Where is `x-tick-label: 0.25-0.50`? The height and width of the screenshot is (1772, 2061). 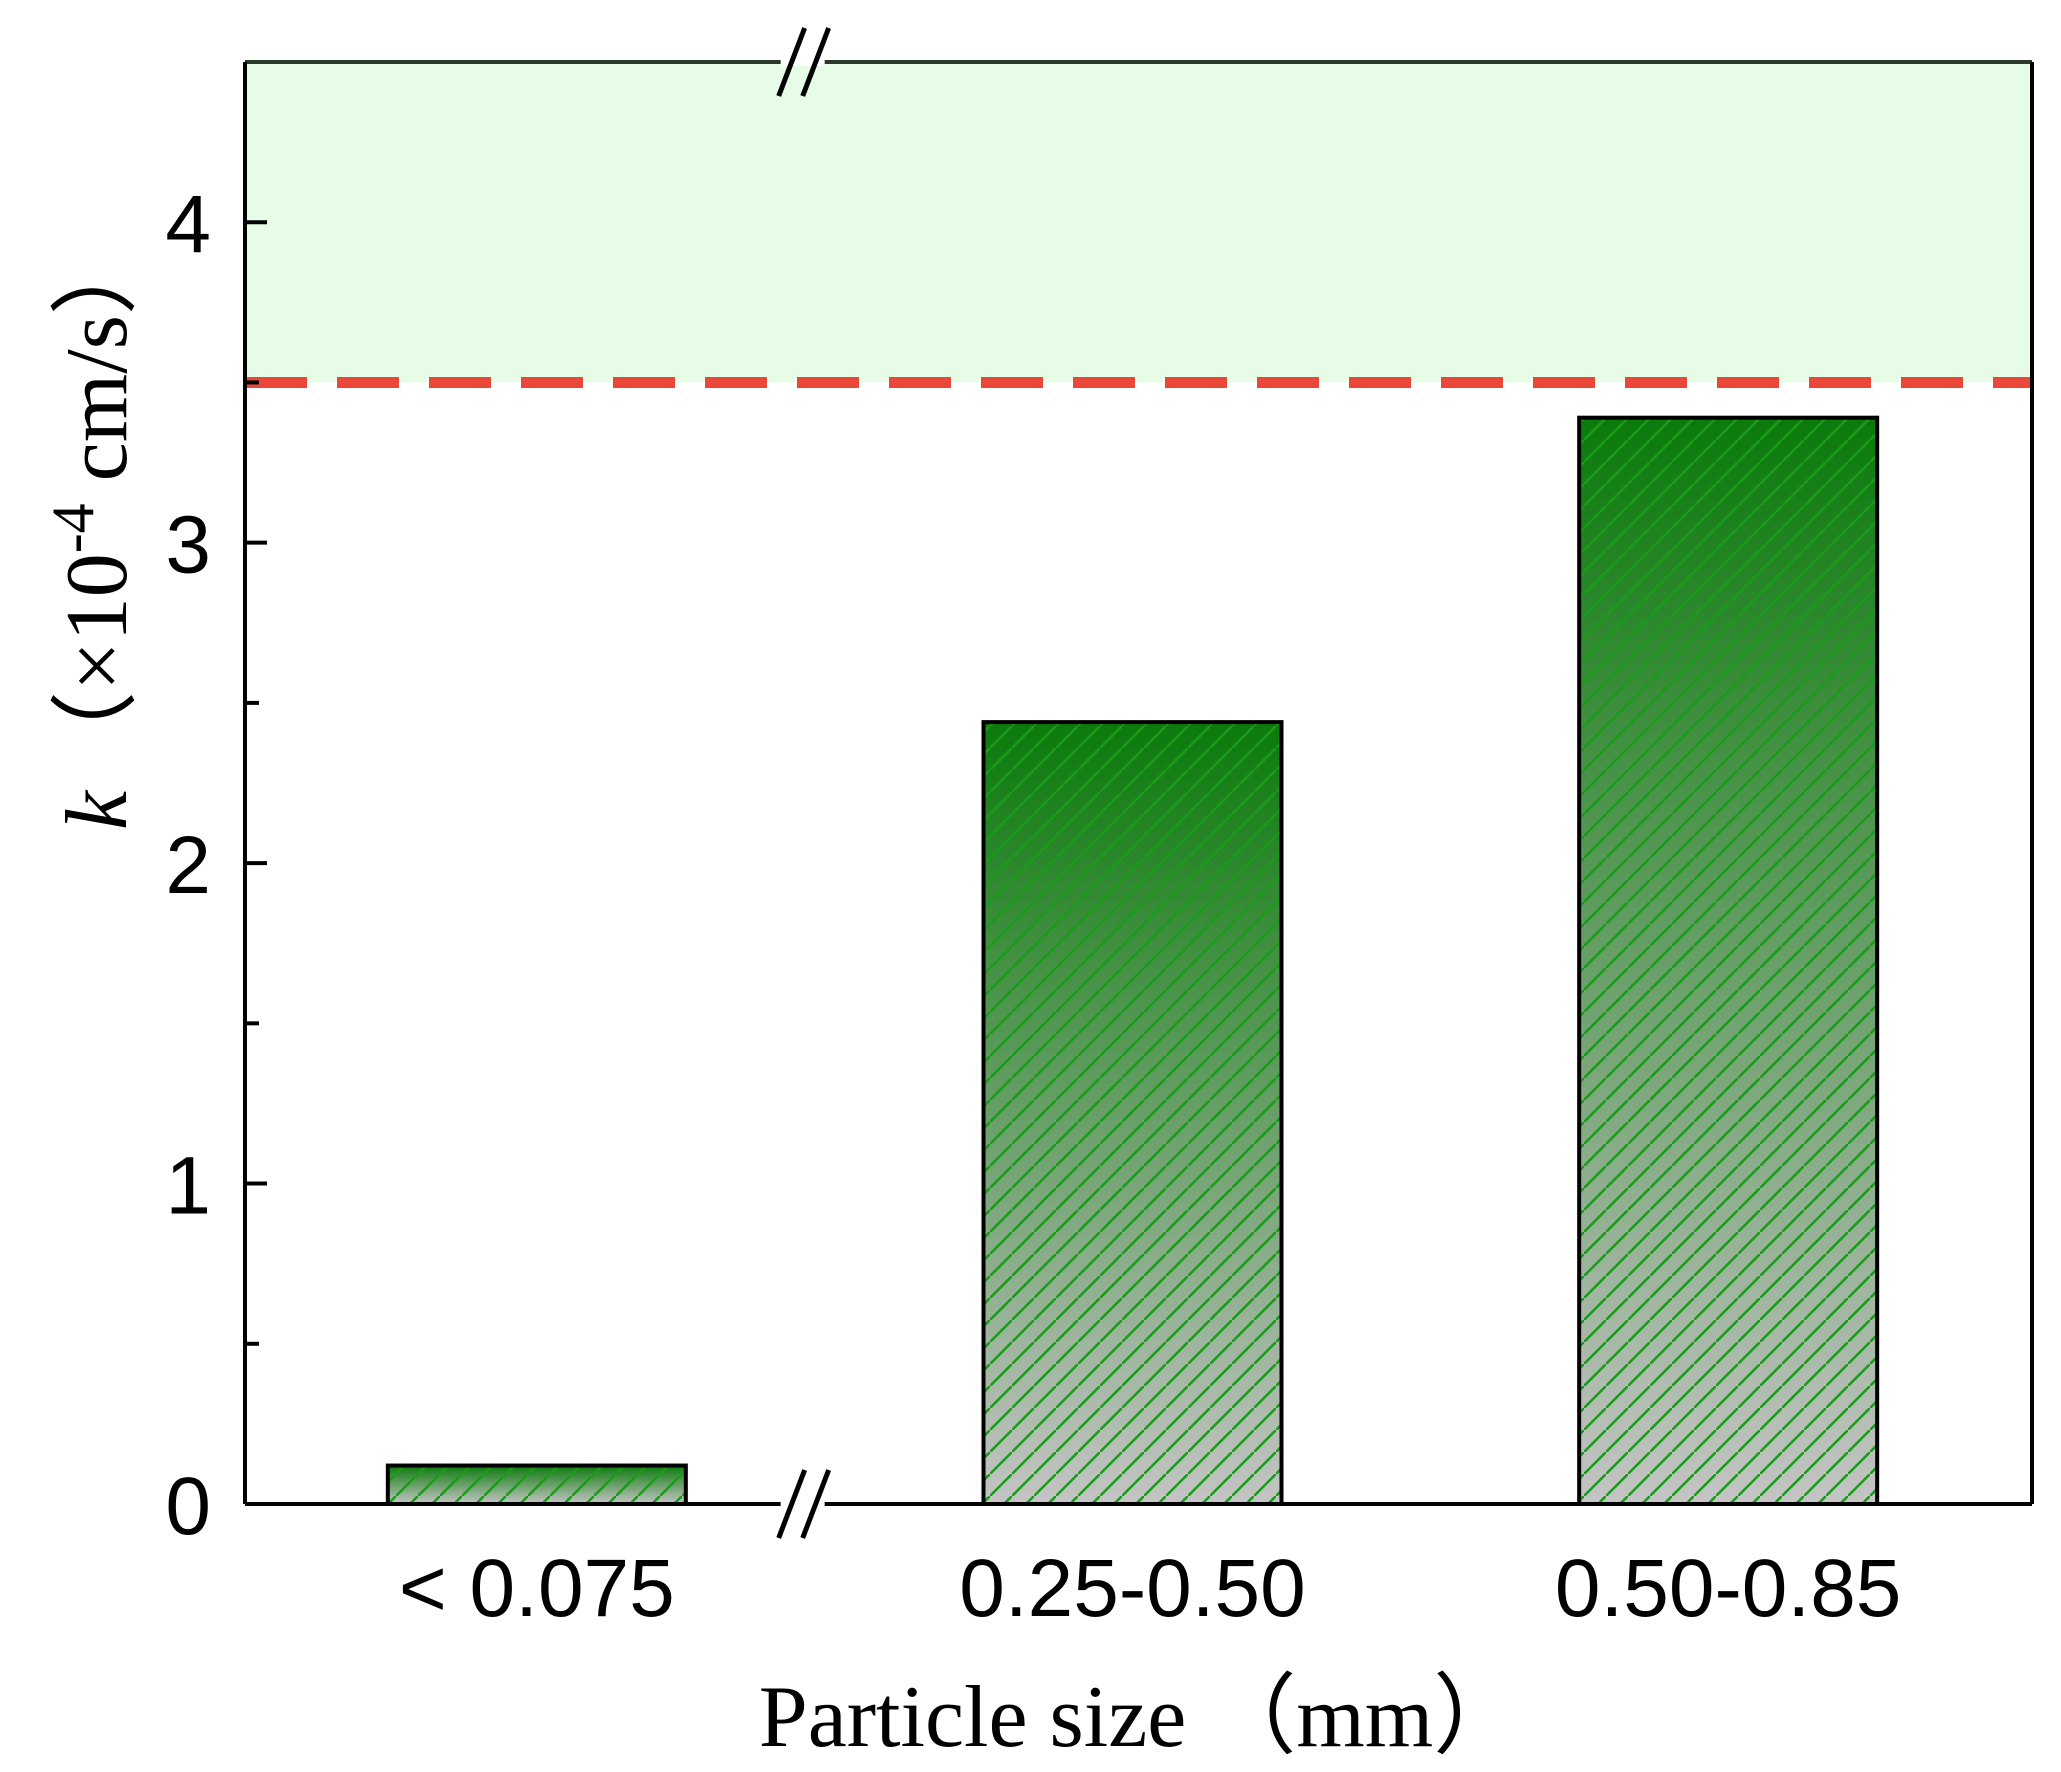 x-tick-label: 0.25-0.50 is located at coordinates (1132, 1588).